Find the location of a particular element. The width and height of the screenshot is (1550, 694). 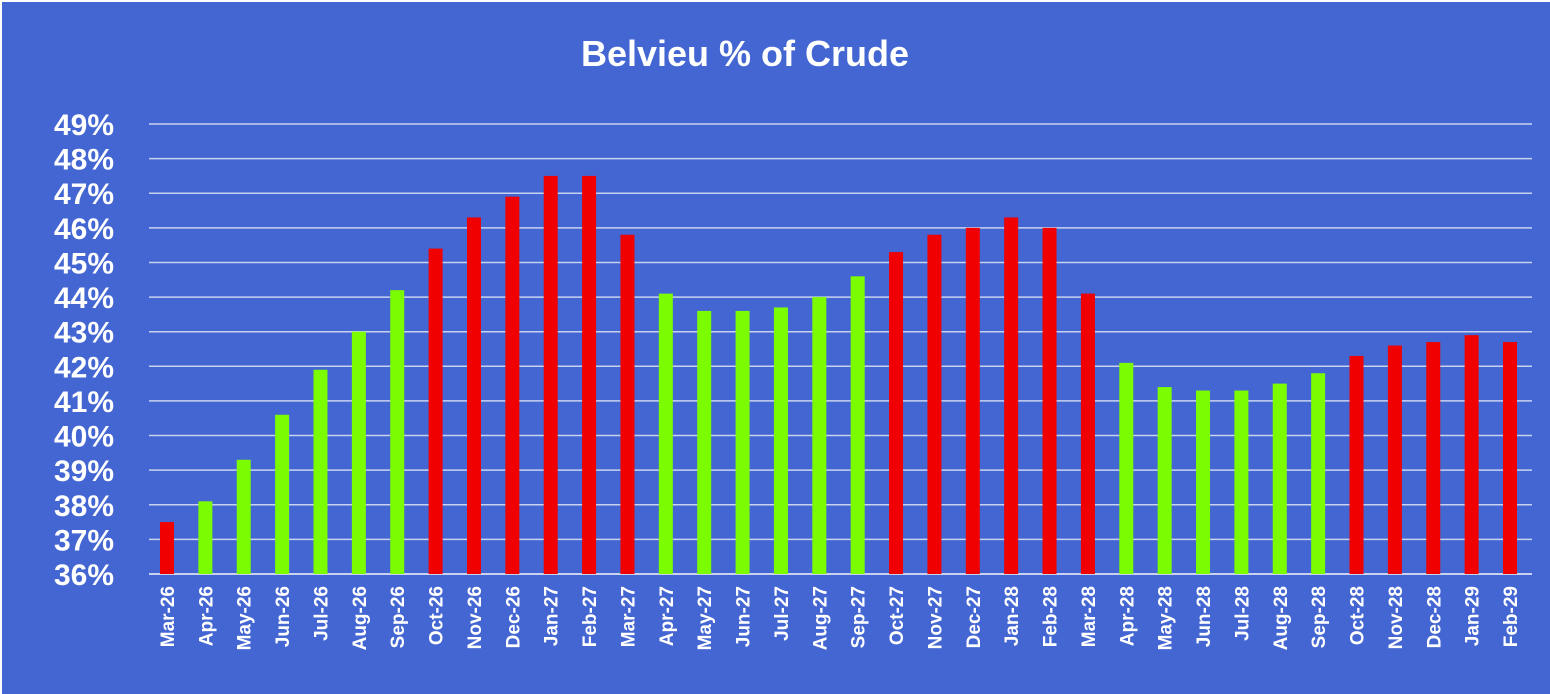

x-tick-label: Mar-26 is located at coordinates (168, 616).